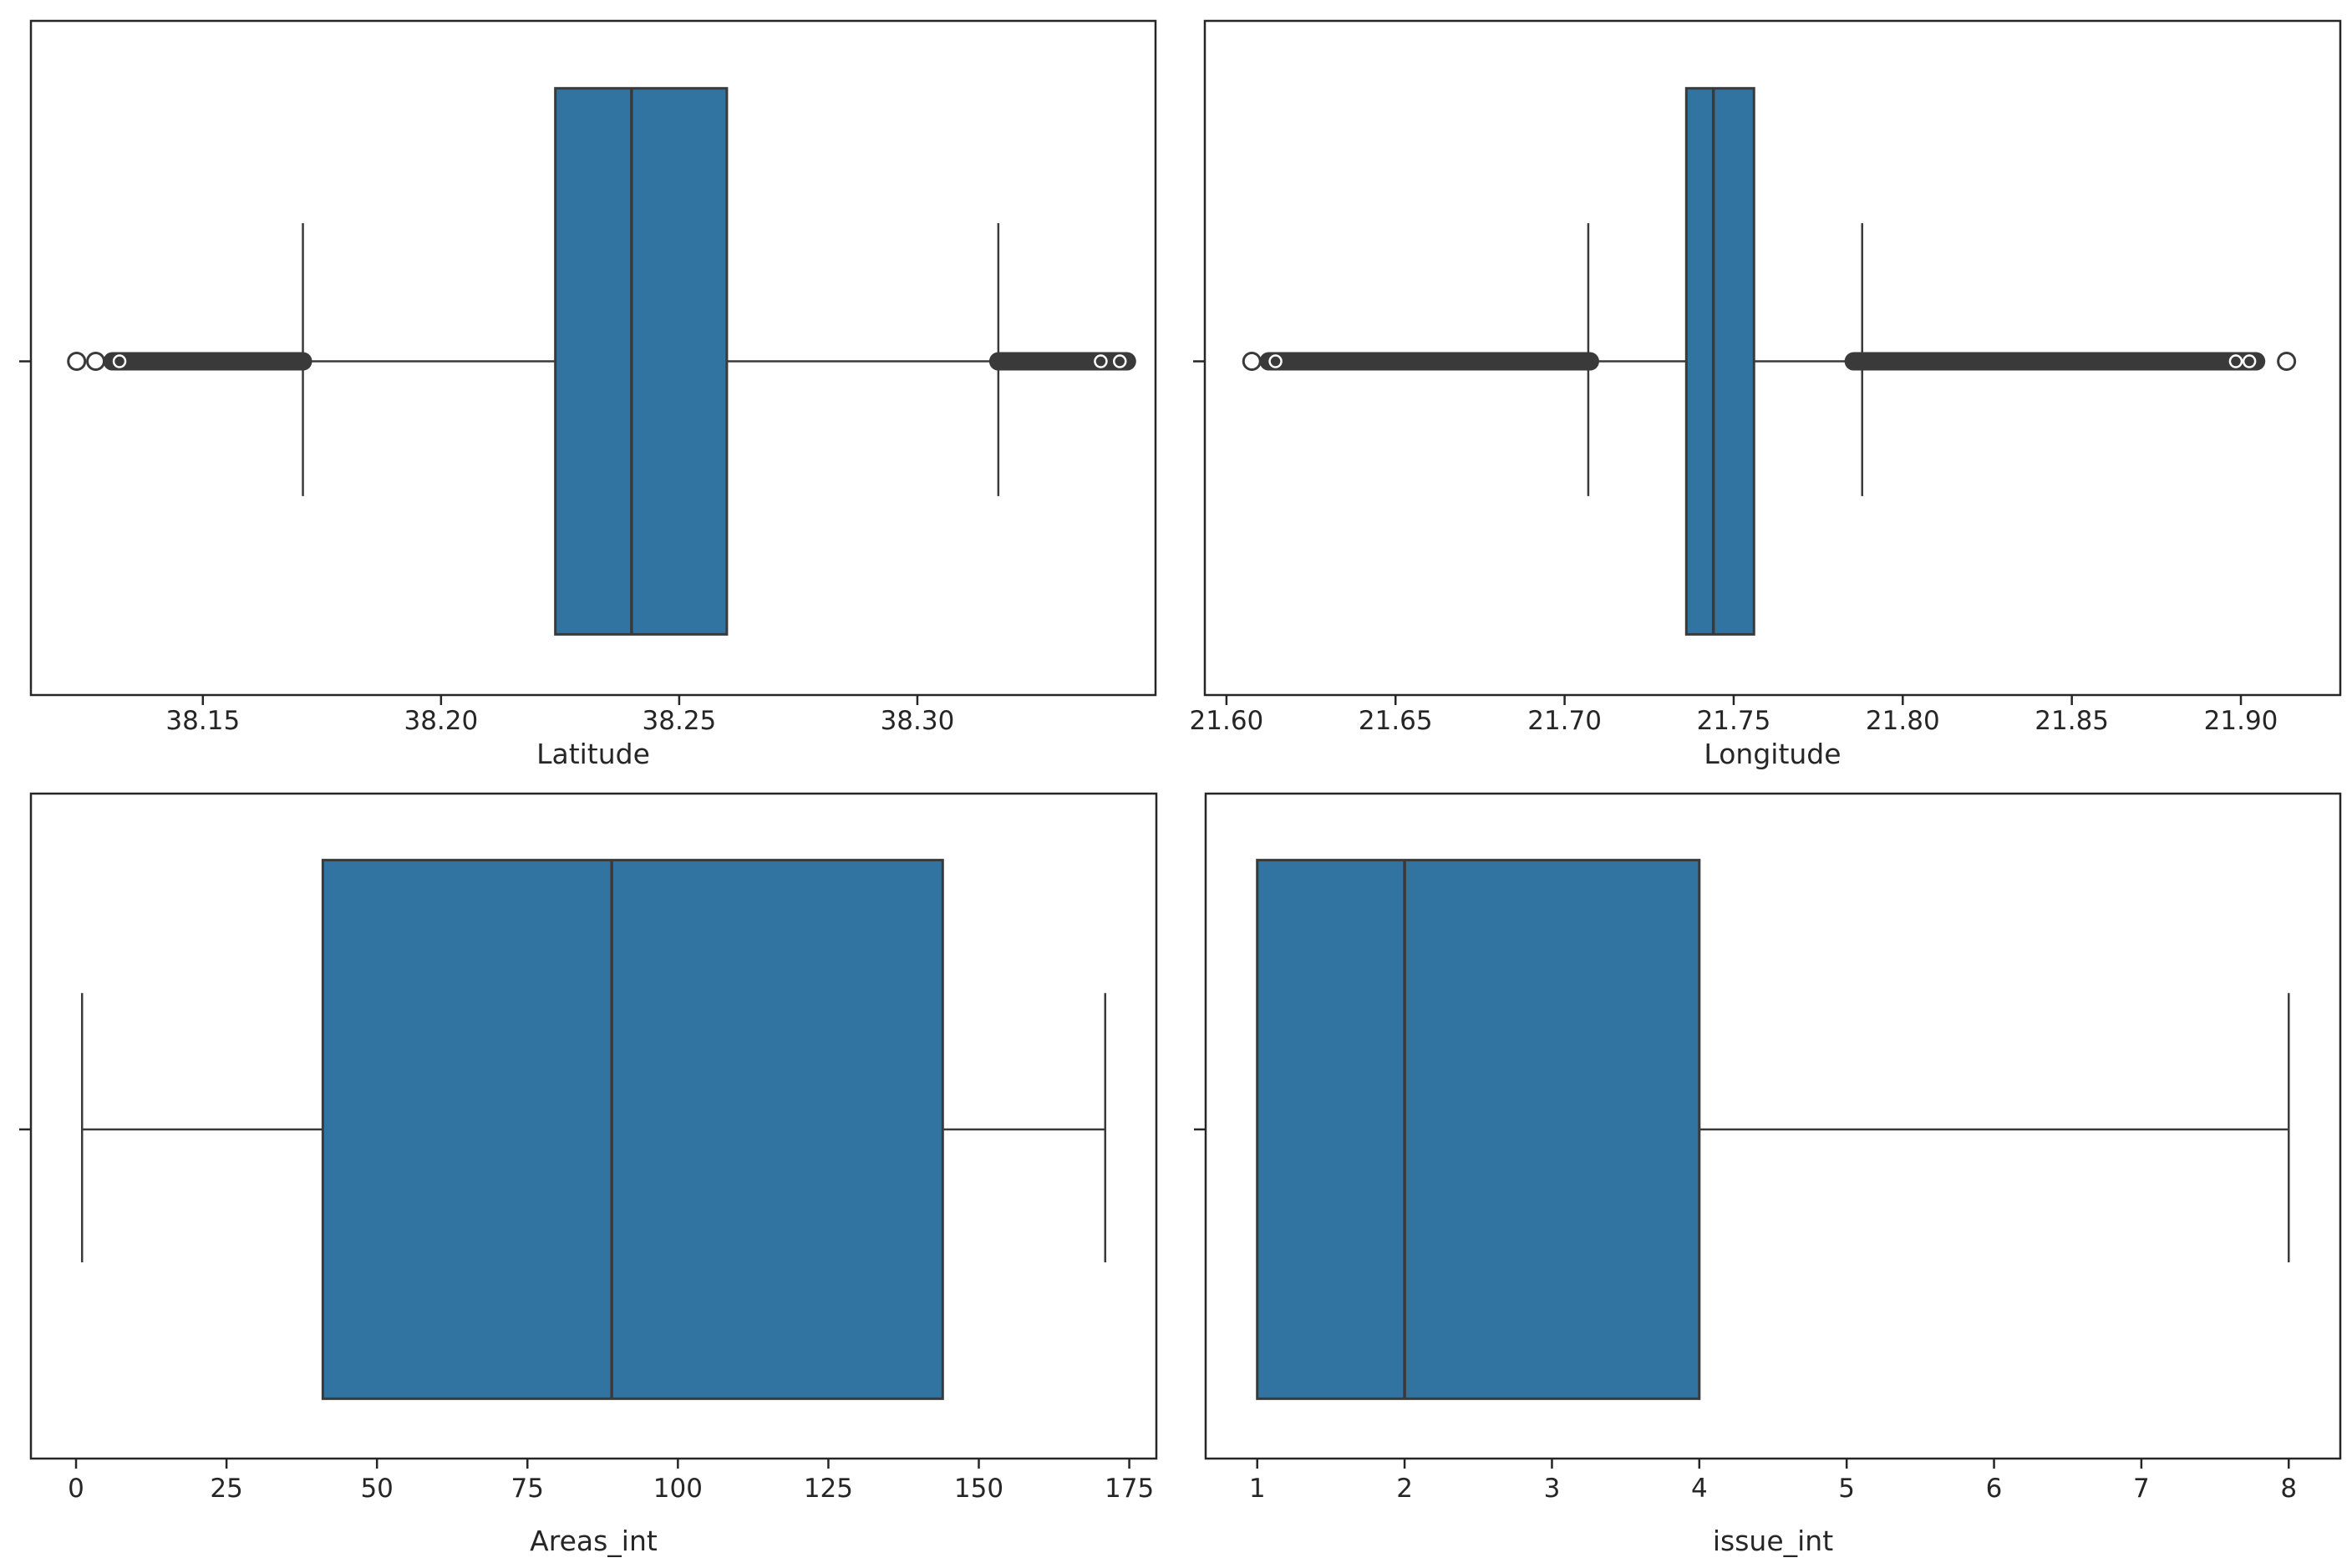 Image resolution: width=2352 pixels, height=1568 pixels. What do you see at coordinates (227, 1489) in the screenshot?
I see `x-tick-label: 25` at bounding box center [227, 1489].